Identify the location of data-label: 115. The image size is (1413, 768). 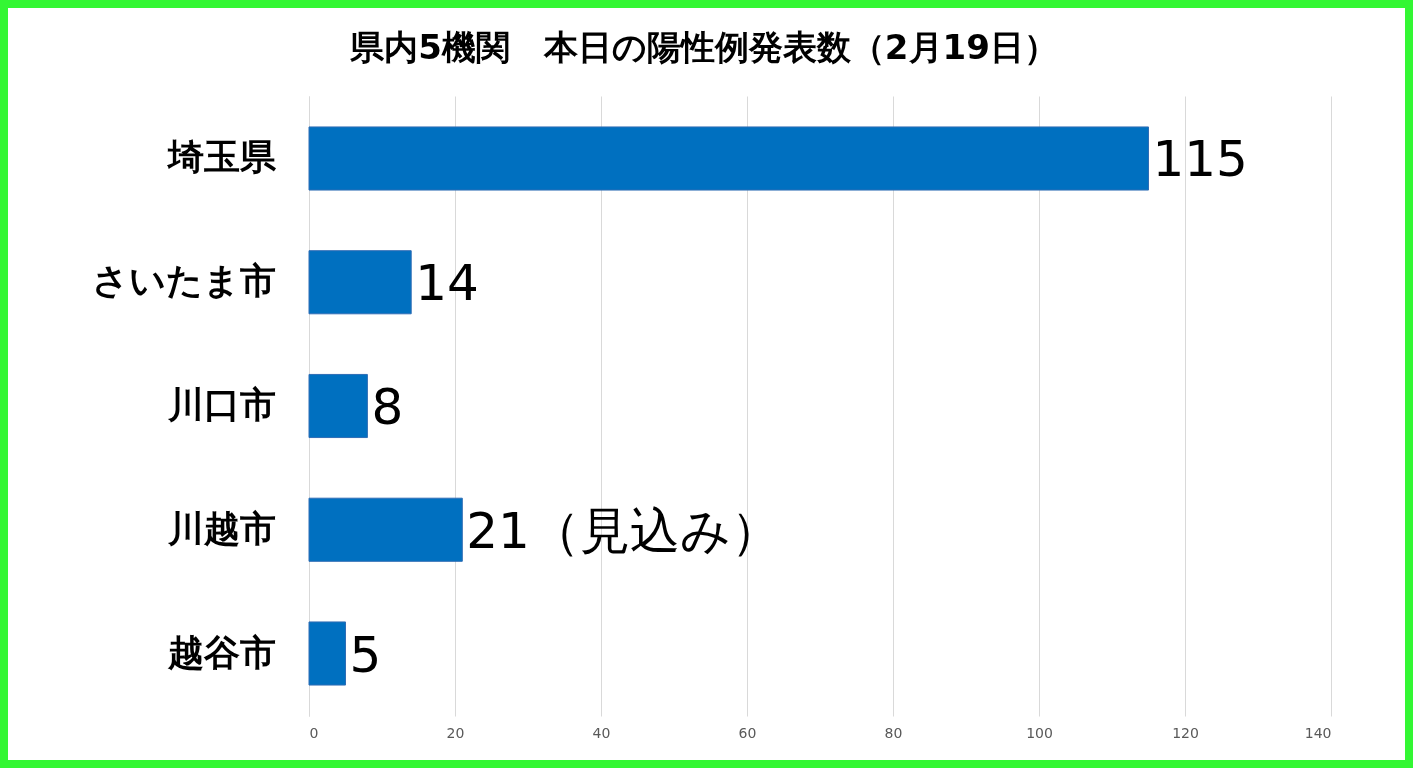
(1200, 159).